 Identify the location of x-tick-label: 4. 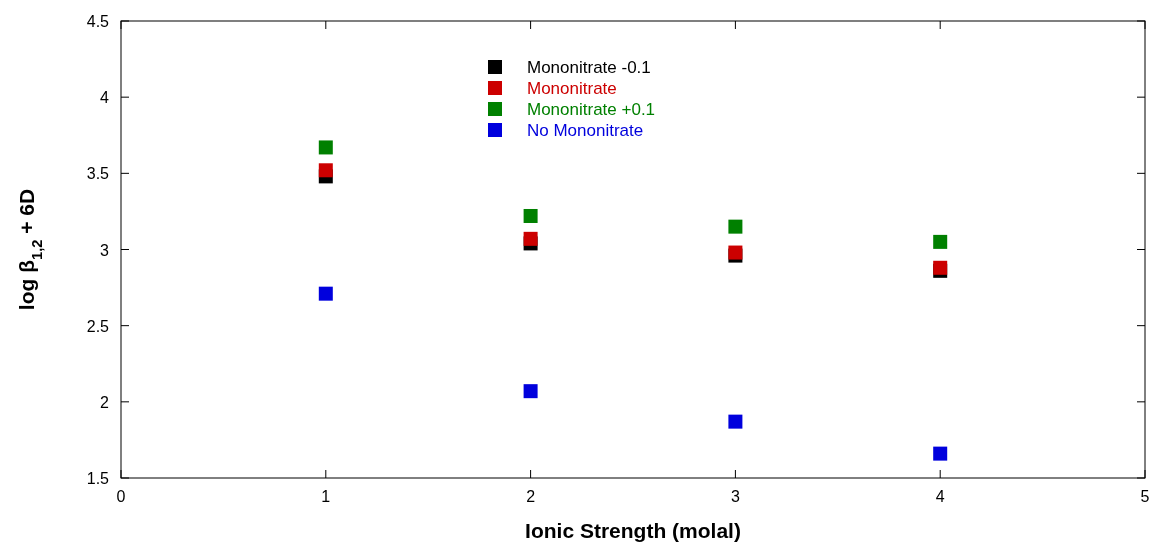
(940, 496).